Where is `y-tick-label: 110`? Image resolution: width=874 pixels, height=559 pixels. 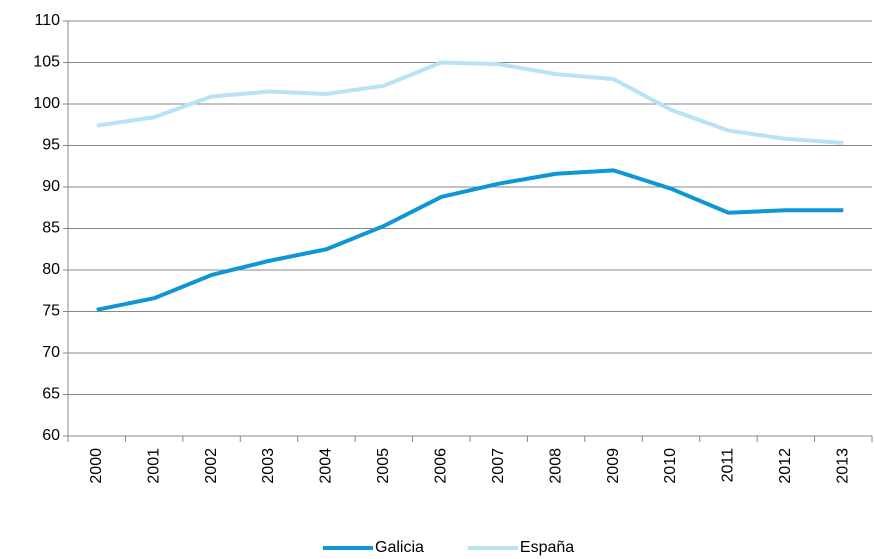
y-tick-label: 110 is located at coordinates (47, 20).